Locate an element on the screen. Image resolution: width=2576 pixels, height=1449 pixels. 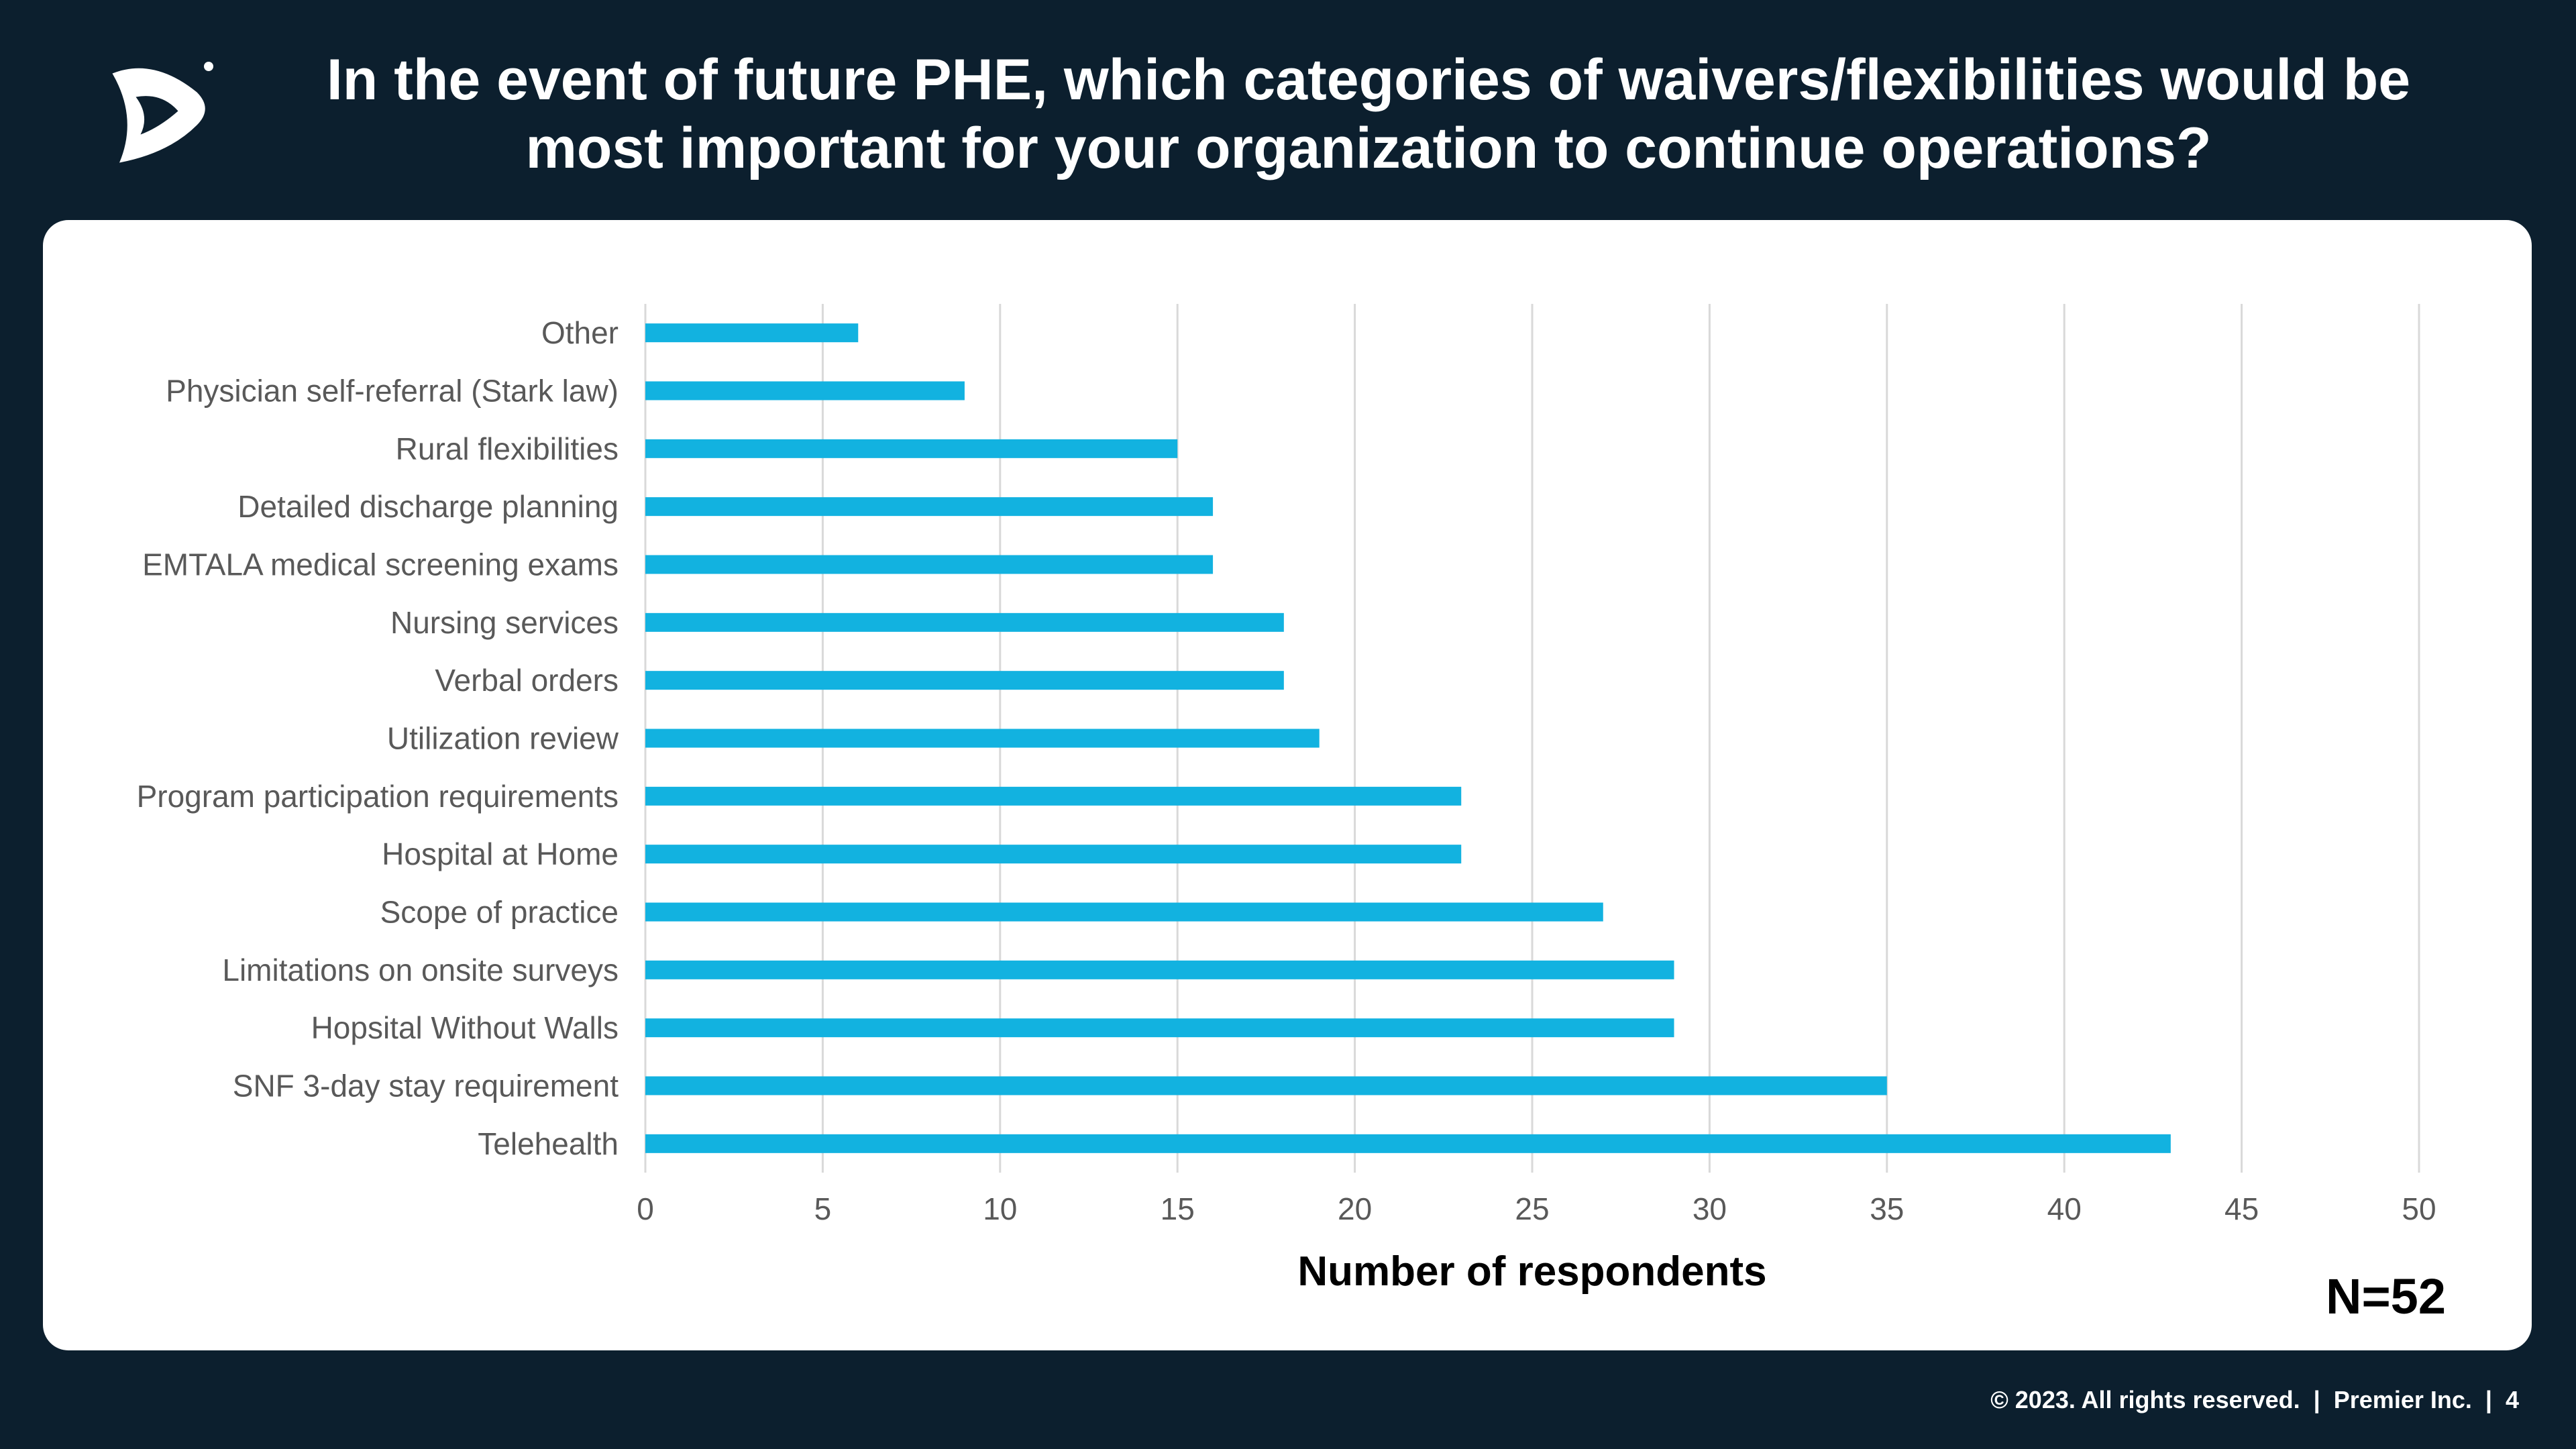
x-tick-label: 10 is located at coordinates (1000, 1208).